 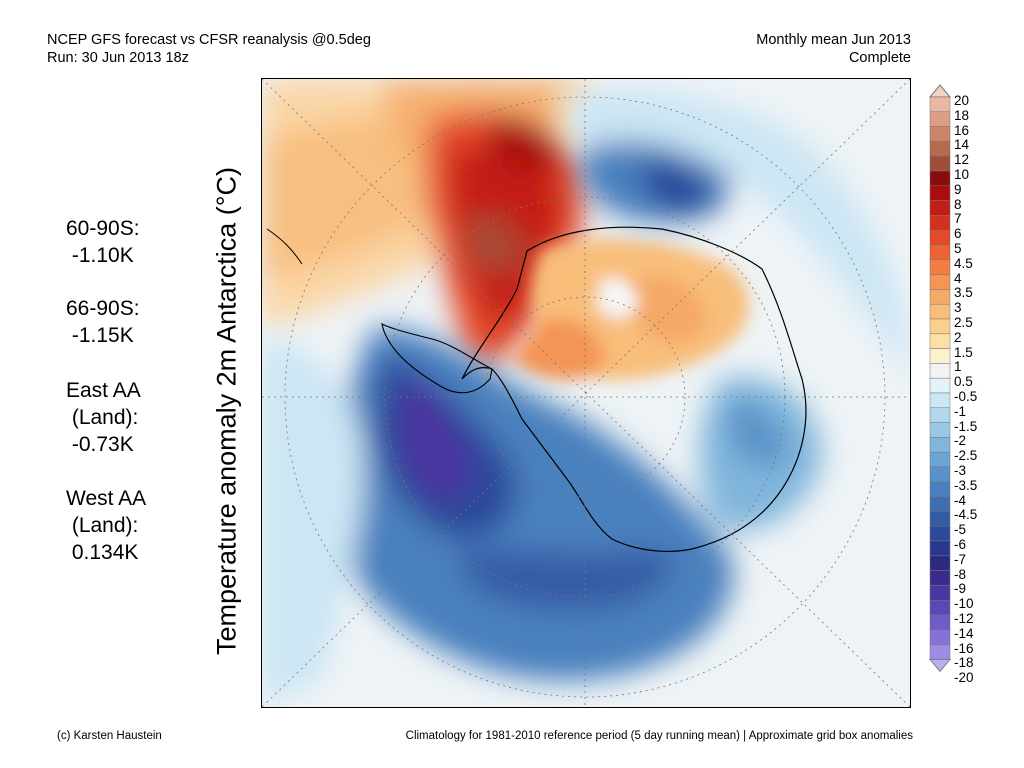 What do you see at coordinates (958, 248) in the screenshot?
I see `colorbar-tick-label: 5` at bounding box center [958, 248].